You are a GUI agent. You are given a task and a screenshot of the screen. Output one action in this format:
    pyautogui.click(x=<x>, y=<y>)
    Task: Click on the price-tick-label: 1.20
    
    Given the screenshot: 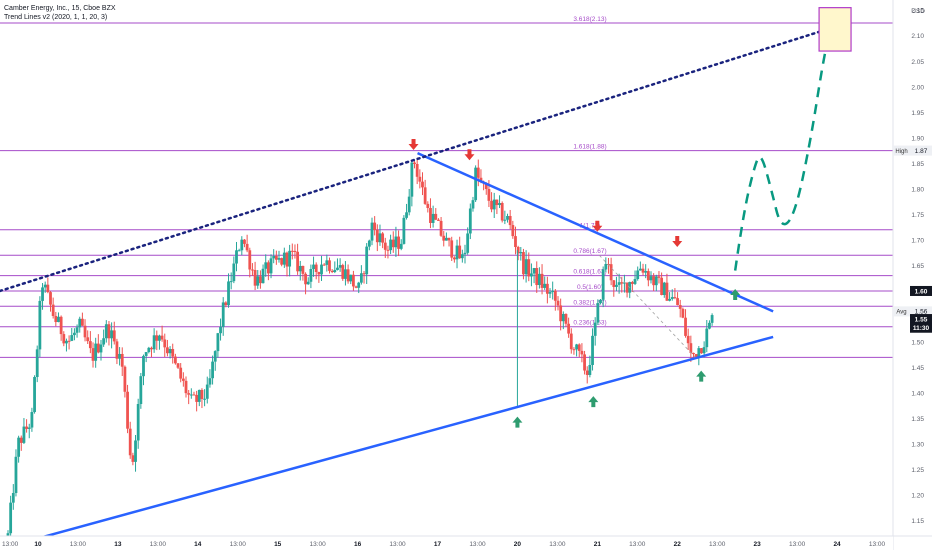 What is the action you would take?
    pyautogui.click(x=917, y=496)
    